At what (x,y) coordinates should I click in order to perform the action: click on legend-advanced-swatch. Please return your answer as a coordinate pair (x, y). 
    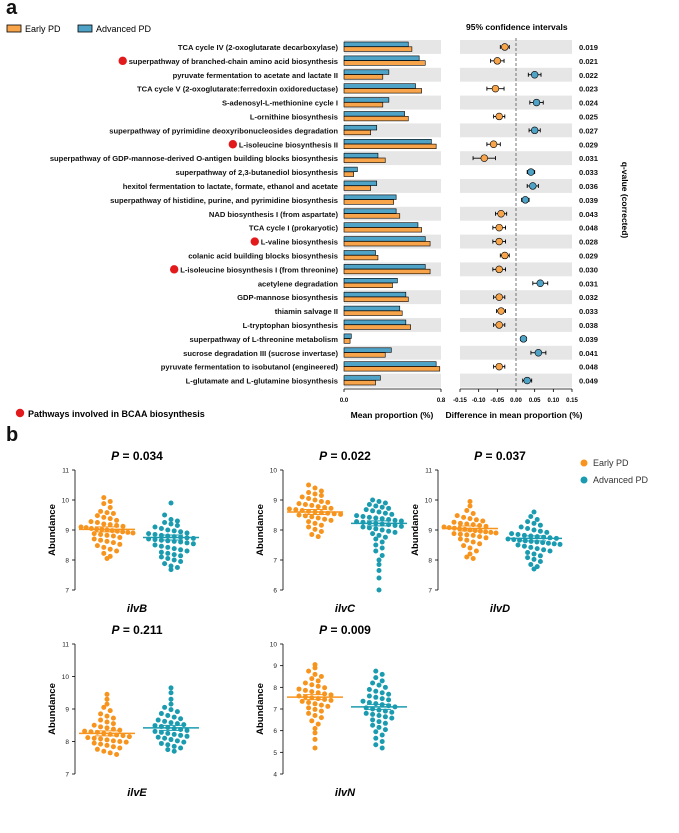
    Looking at the image, I should click on (85, 28).